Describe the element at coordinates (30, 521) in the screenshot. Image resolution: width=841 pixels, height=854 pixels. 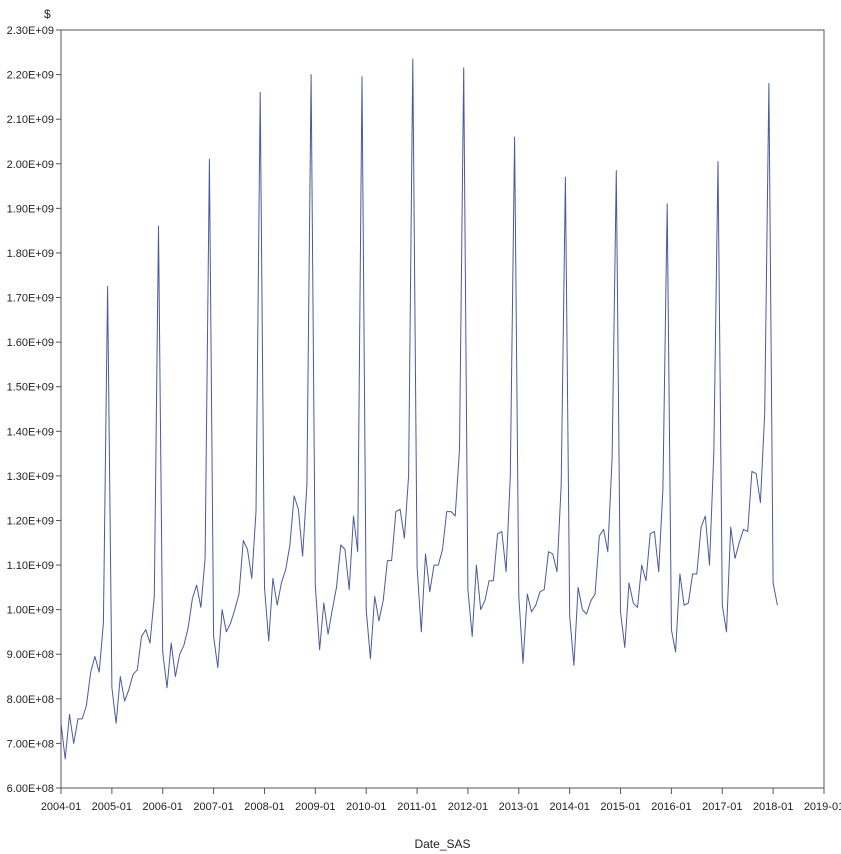
I see `y-tick-label: 1.20E+09` at that location.